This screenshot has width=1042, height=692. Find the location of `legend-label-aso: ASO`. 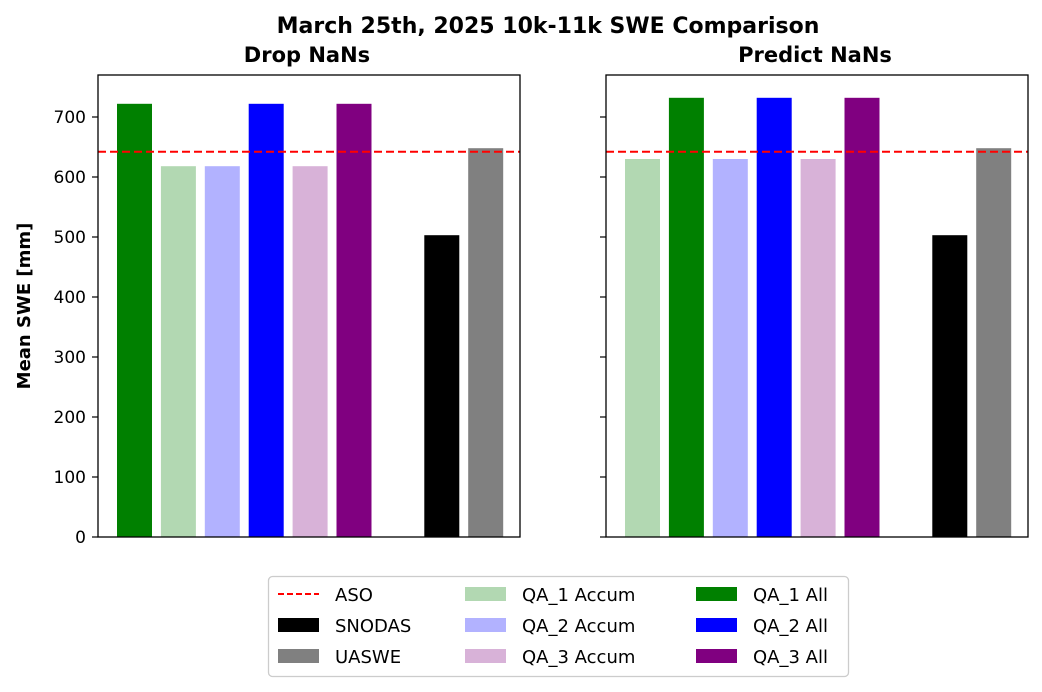

legend-label-aso: ASO is located at coordinates (354, 595).